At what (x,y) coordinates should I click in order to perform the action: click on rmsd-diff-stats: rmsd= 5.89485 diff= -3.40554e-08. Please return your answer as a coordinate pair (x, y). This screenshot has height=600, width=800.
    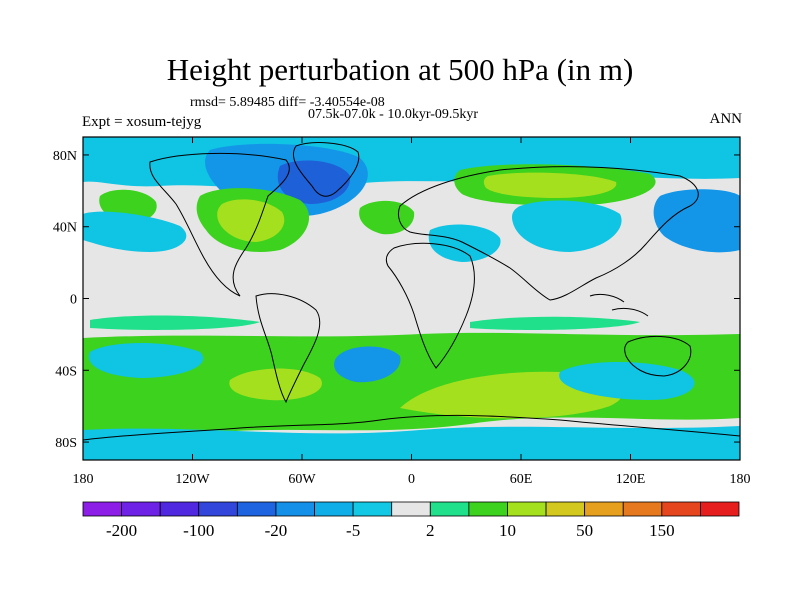
    Looking at the image, I should click on (287, 102).